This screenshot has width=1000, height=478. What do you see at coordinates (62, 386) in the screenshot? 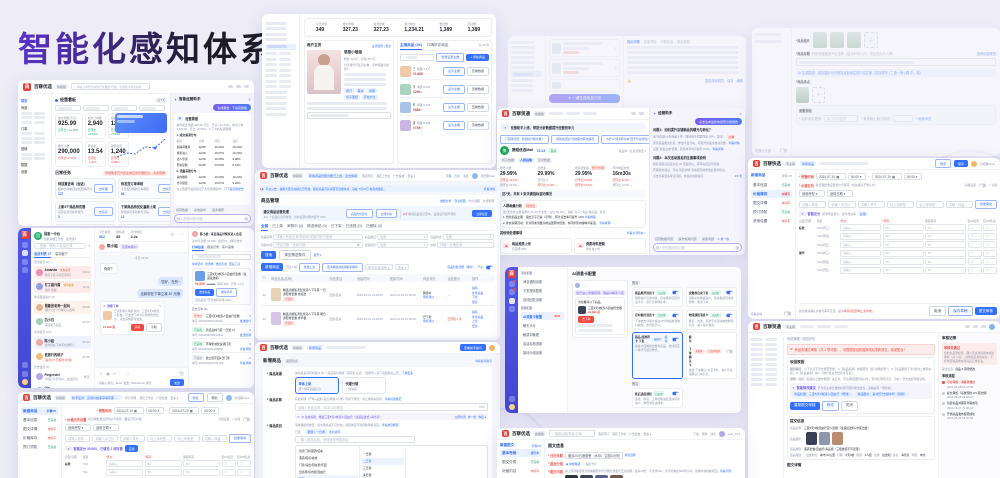
I see `chat-list-item: Gio[订单] 已付款待发货 昨天` at bounding box center [62, 386].